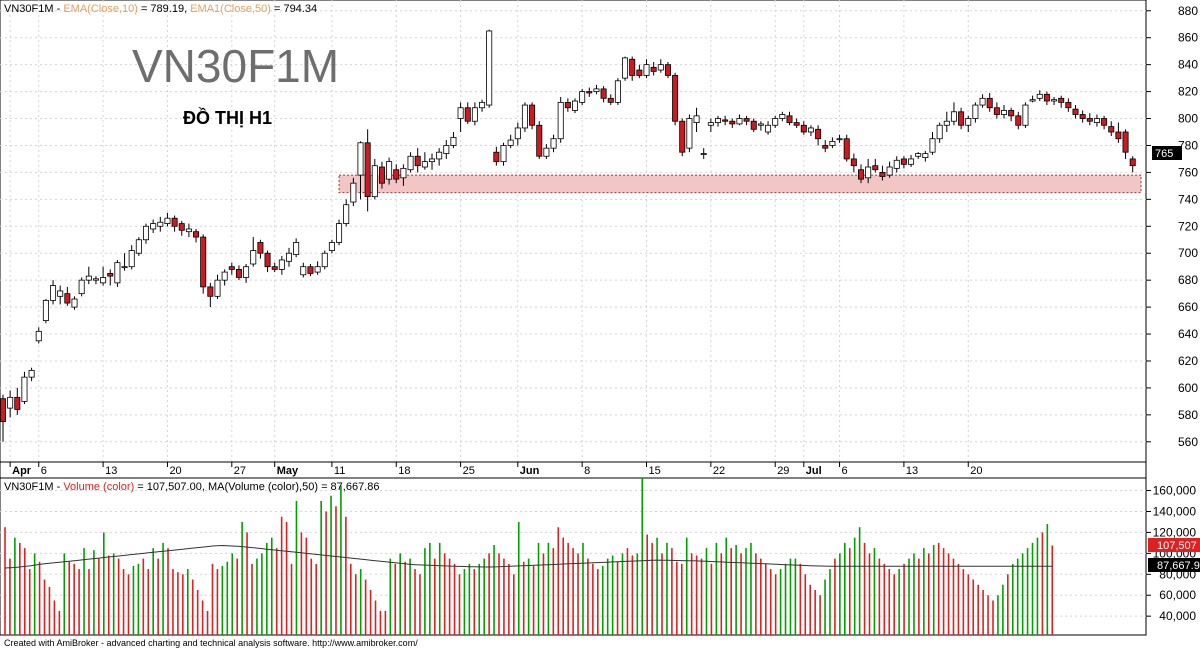  I want to click on price-tick-label: 660, so click(1188, 307).